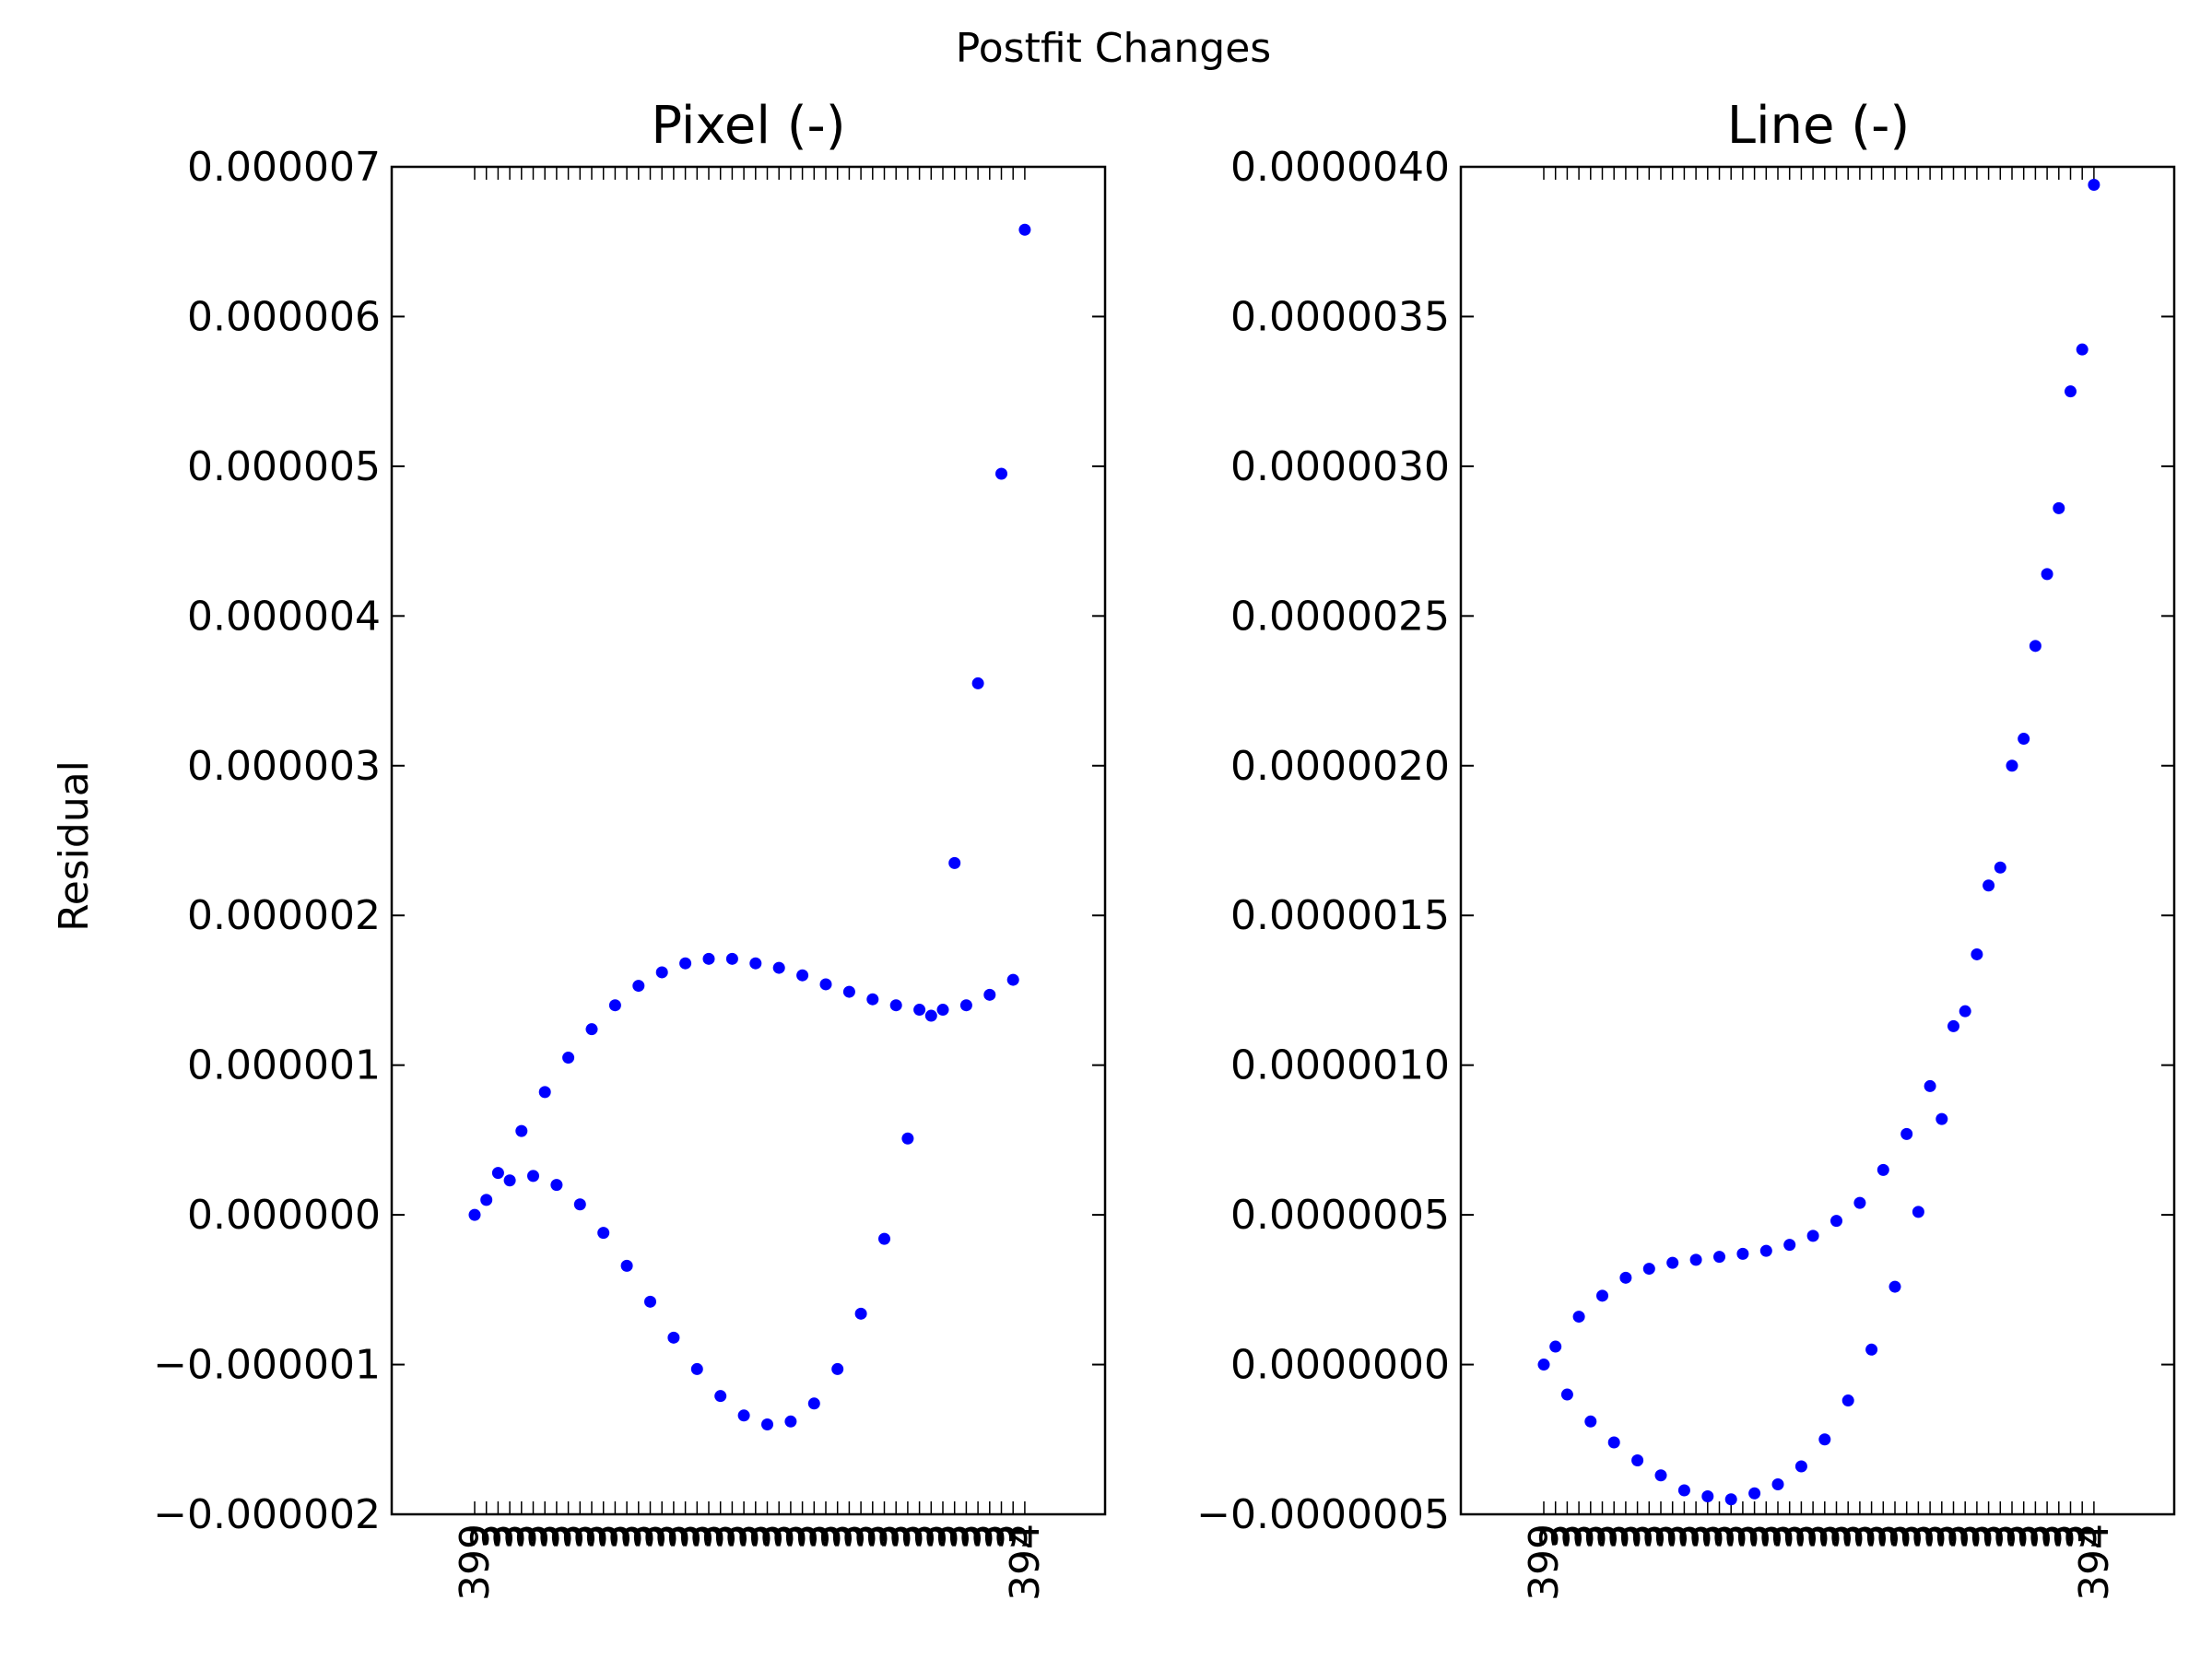  I want to click on pixel-x-tick-label: 399, so click(475, 1562).